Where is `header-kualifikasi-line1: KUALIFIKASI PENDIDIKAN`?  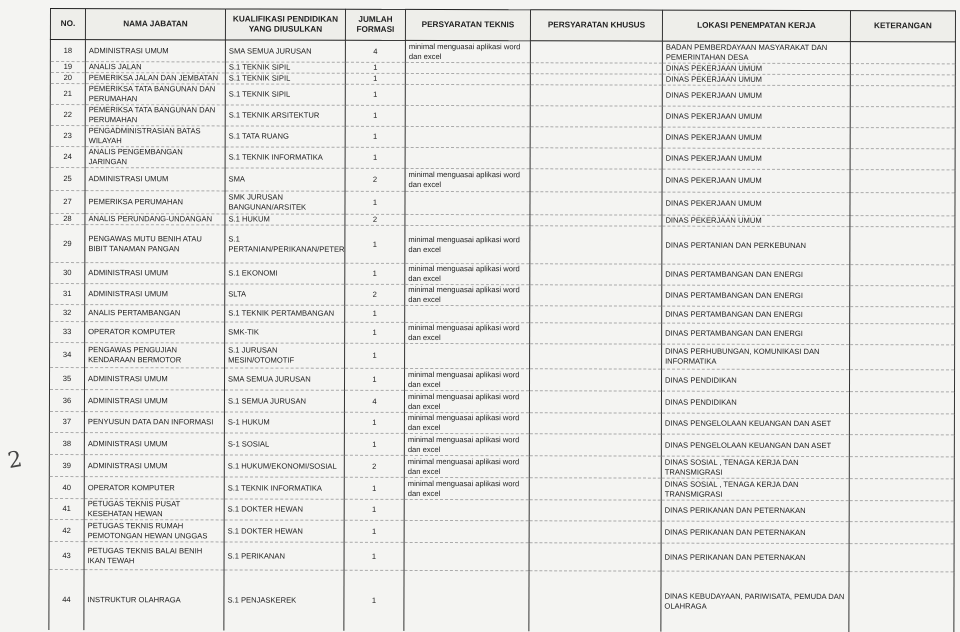 header-kualifikasi-line1: KUALIFIKASI PENDIDIKAN is located at coordinates (285, 19).